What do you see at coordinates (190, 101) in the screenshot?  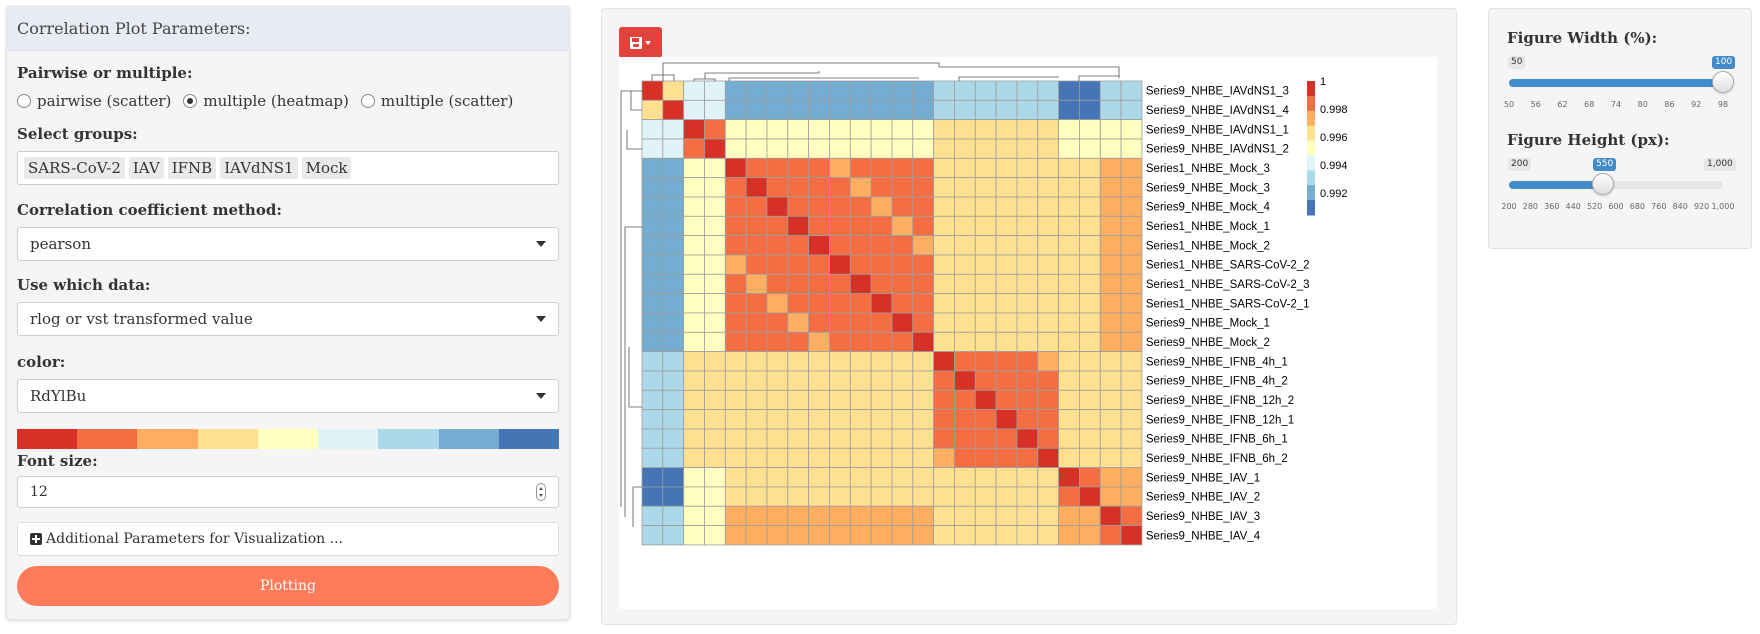 I see `radio-button-selected` at bounding box center [190, 101].